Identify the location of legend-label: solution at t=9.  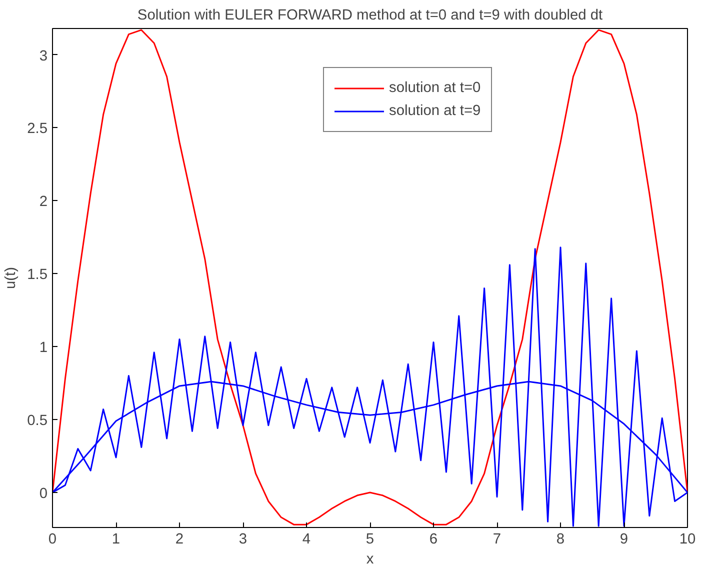
(435, 111).